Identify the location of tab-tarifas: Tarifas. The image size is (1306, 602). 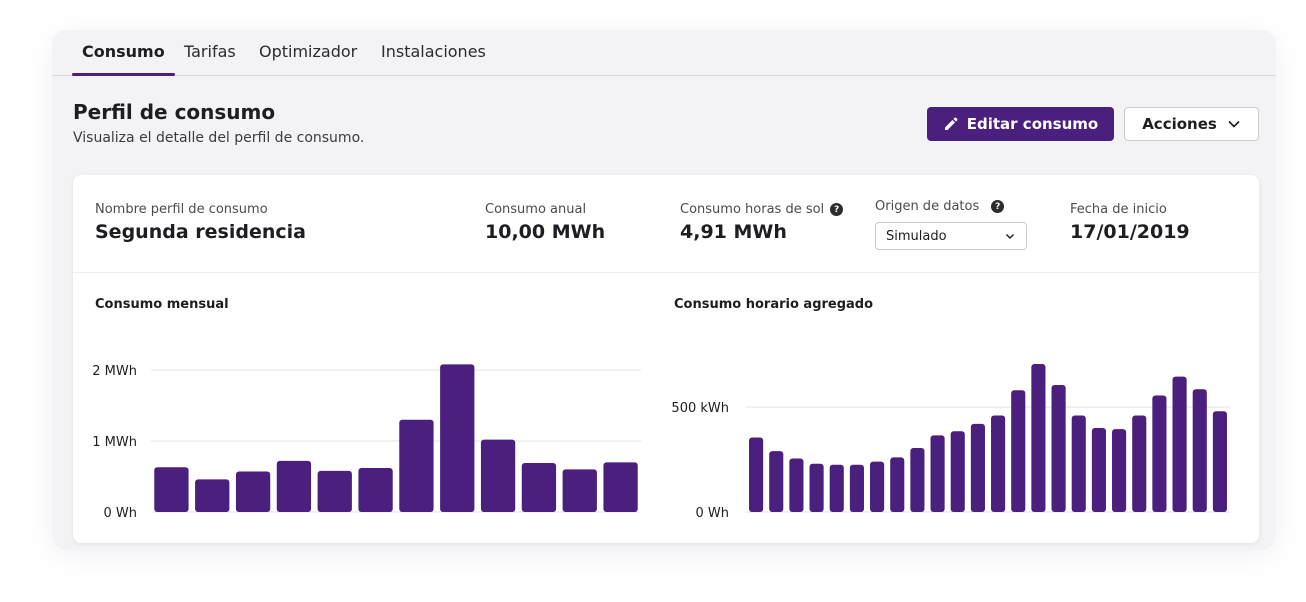
(210, 51).